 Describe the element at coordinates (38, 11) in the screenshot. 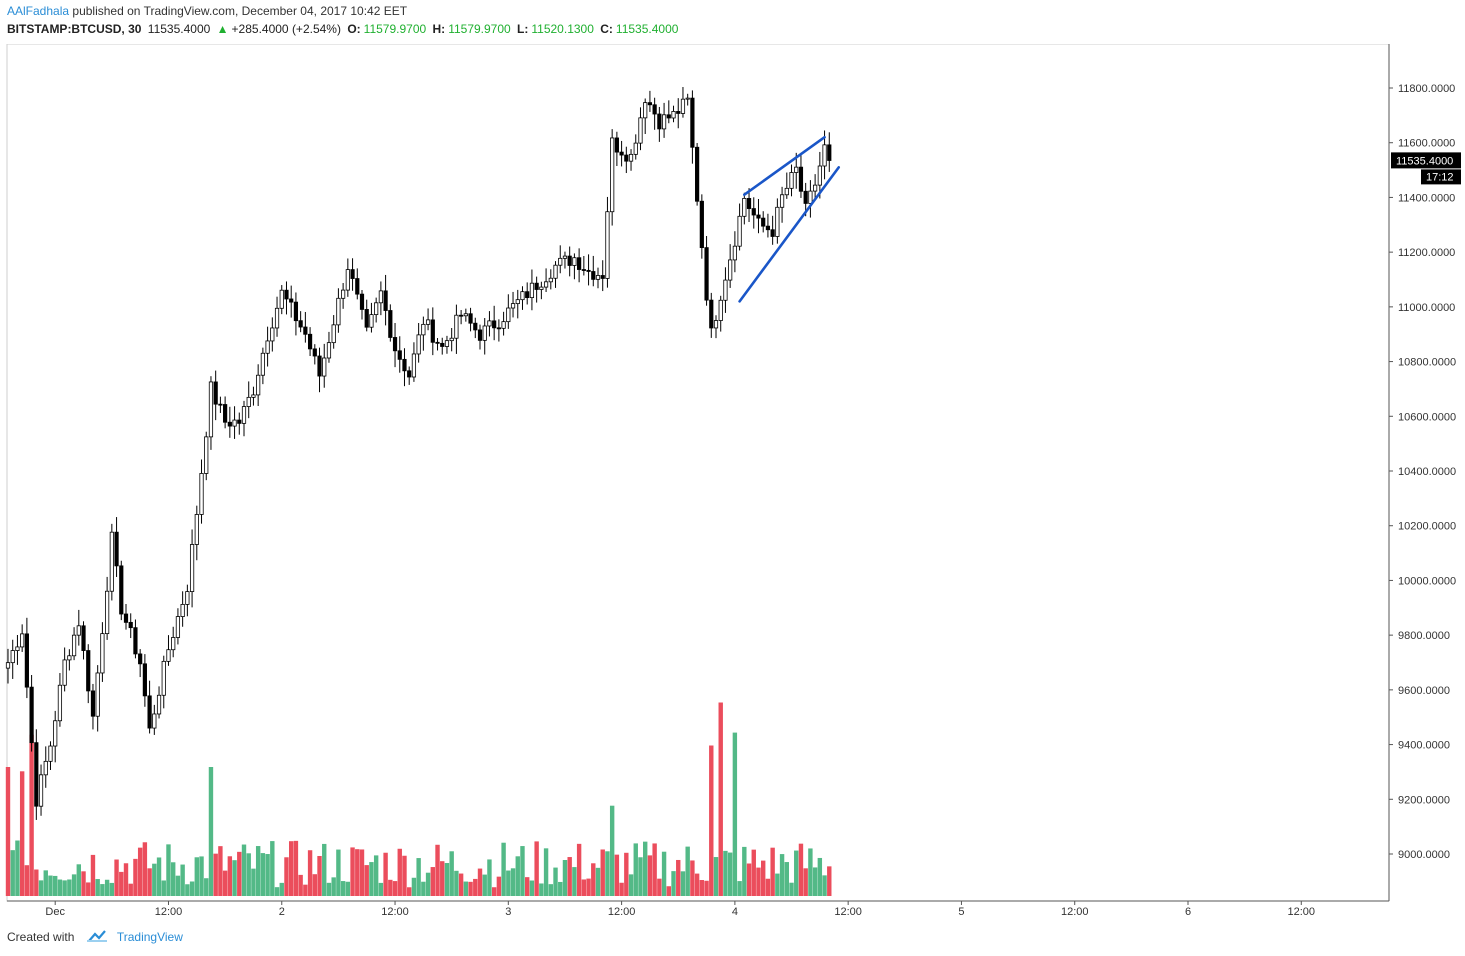

I see `author-link: AAlFadhala` at that location.